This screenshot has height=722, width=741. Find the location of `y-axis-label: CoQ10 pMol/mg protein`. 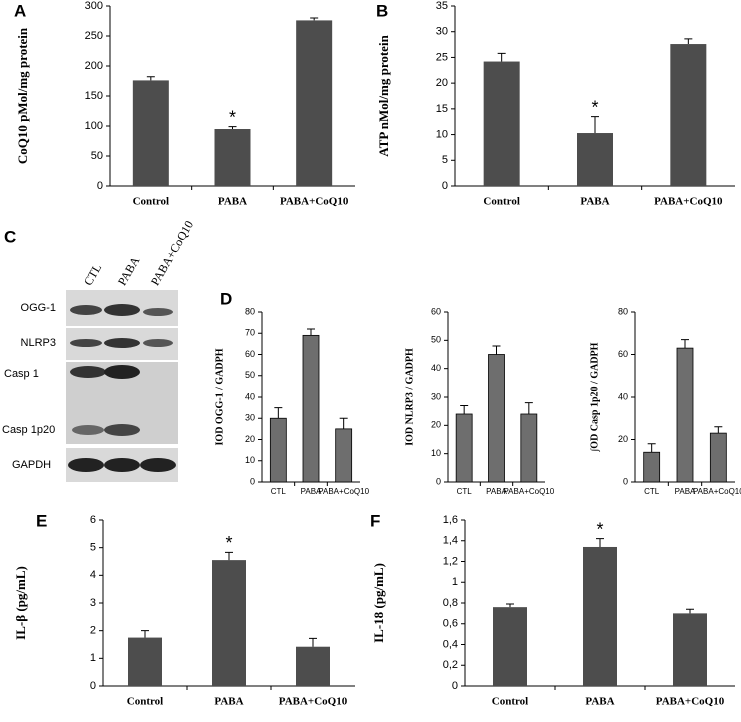

y-axis-label: CoQ10 pMol/mg protein is located at coordinates (22, 95).